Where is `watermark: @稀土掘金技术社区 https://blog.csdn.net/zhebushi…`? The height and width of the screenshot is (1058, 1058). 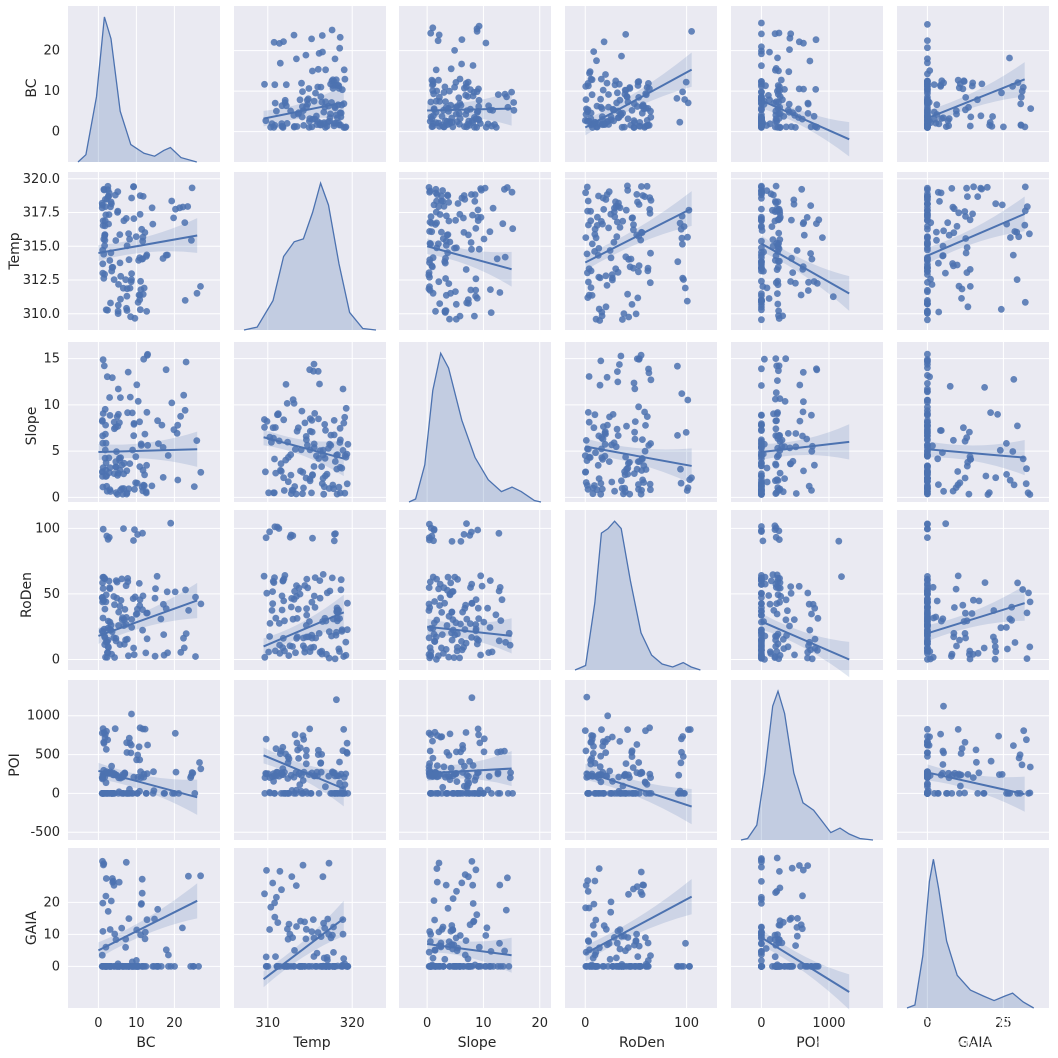 watermark: @稀土掘金技术社区 https://blog.csdn.net/zhebushi… is located at coordinates (933, 1031).